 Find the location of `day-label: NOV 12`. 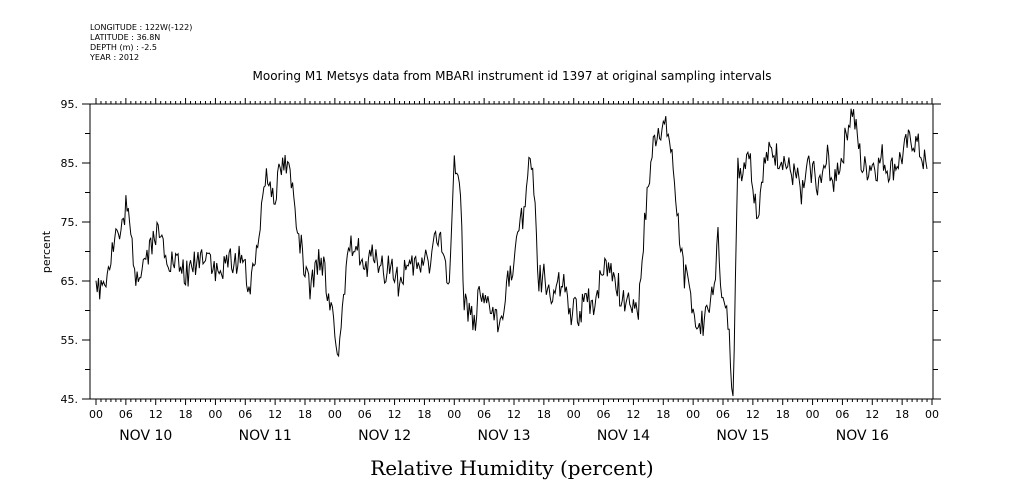

day-label: NOV 12 is located at coordinates (384, 436).